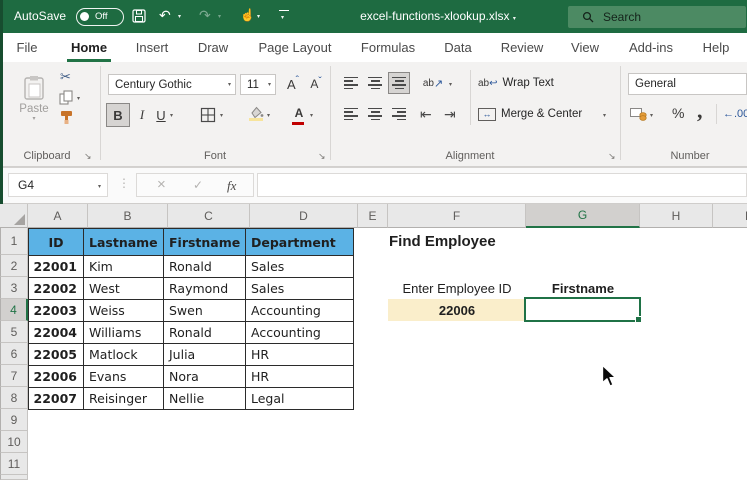 The height and width of the screenshot is (480, 747). I want to click on row-header-10: 10, so click(14, 442).